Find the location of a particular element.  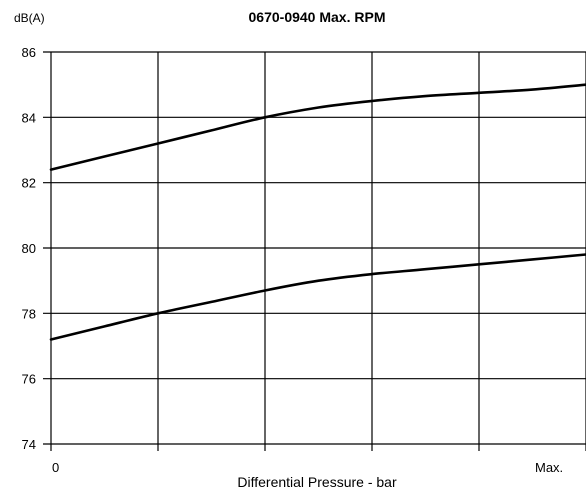

y-tick-label: 86 is located at coordinates (29, 52).